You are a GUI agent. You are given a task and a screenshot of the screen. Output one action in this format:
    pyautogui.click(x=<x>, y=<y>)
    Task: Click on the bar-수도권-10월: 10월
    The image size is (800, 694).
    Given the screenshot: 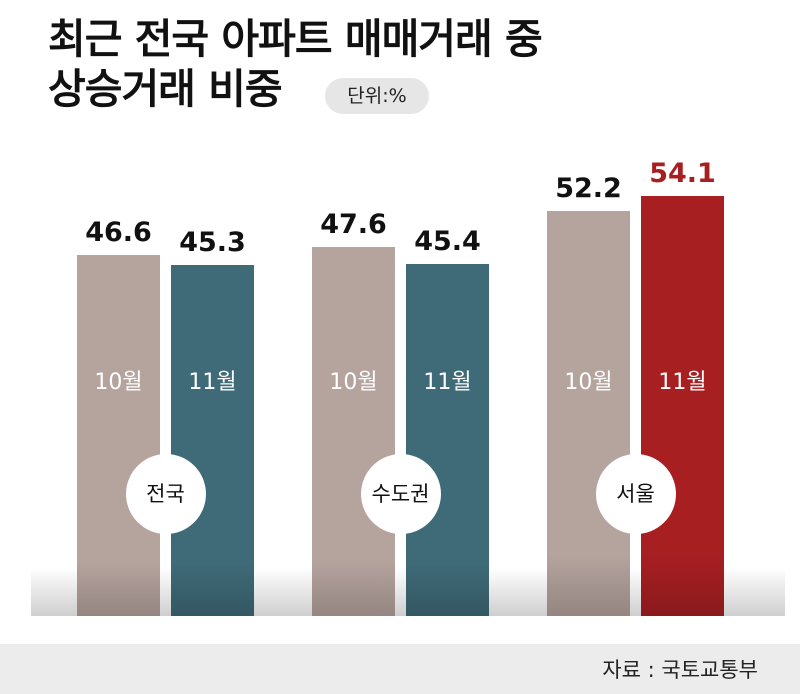 What is the action you would take?
    pyautogui.click(x=353, y=431)
    